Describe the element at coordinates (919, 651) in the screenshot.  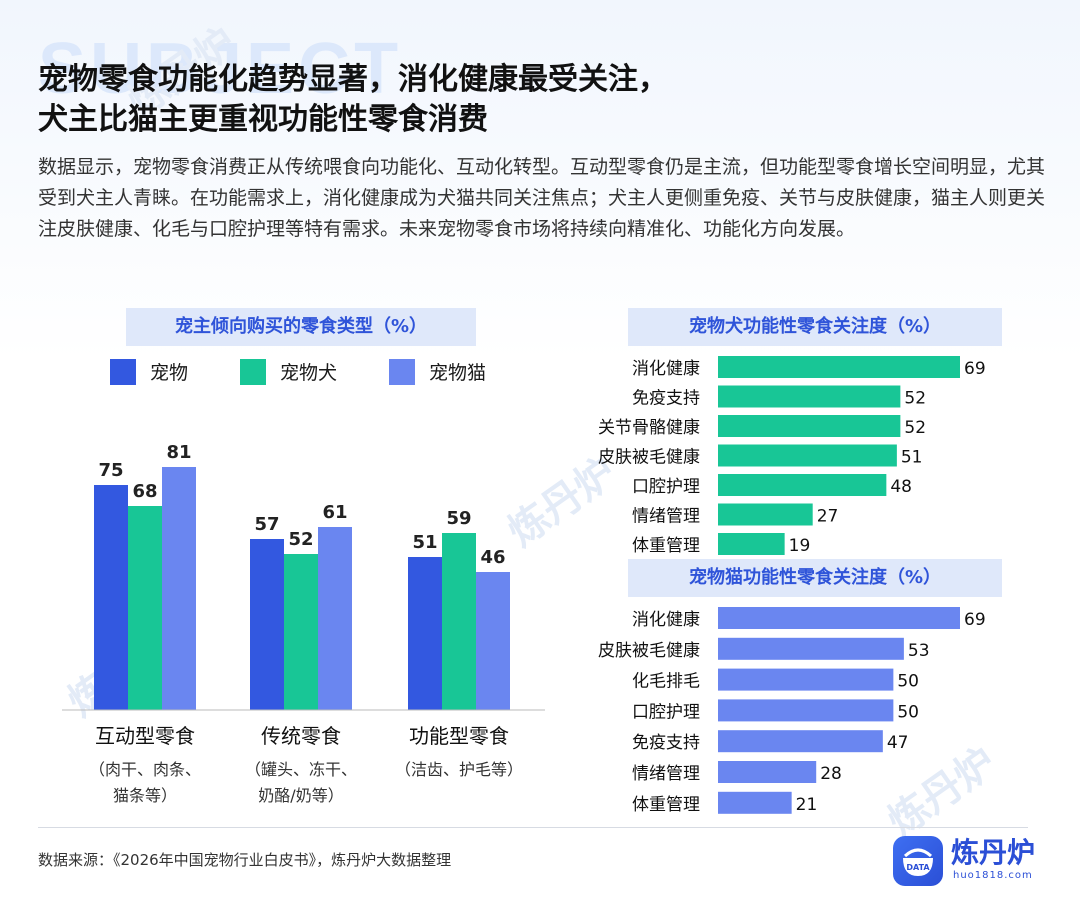
I see `hbar-value-label: 53` at that location.